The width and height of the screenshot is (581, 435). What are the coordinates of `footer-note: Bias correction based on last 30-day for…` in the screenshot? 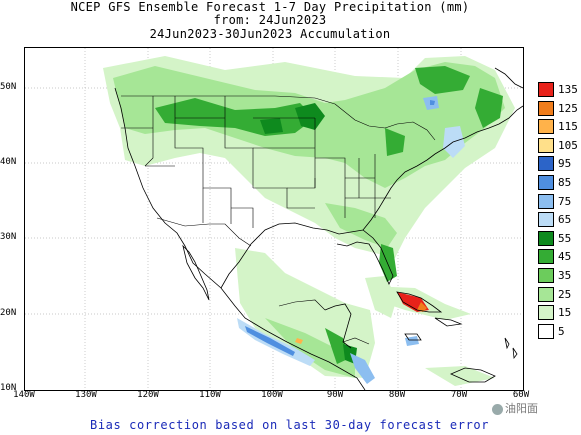 It's located at (290, 425).